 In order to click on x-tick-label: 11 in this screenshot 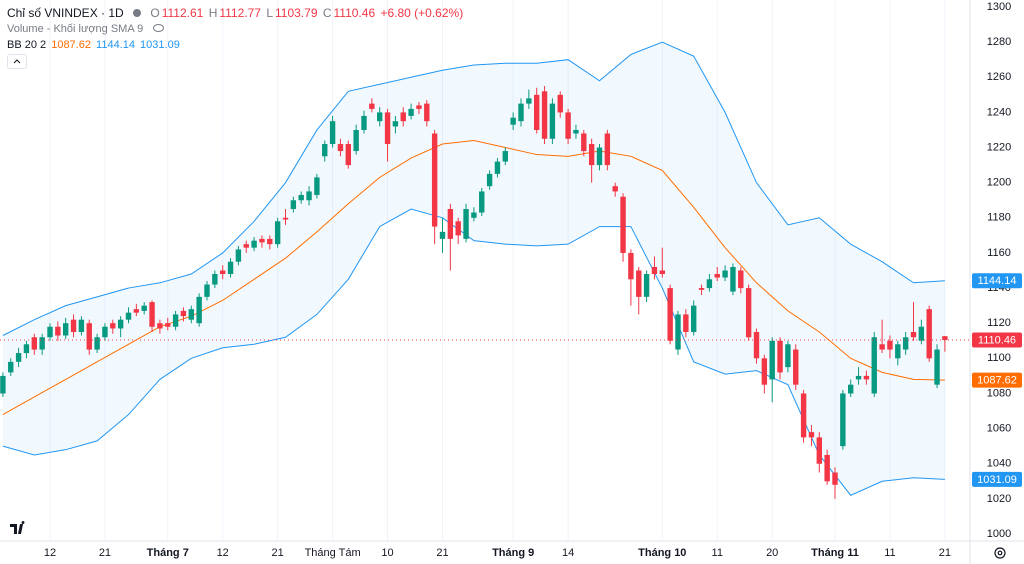, I will do `click(889, 553)`.